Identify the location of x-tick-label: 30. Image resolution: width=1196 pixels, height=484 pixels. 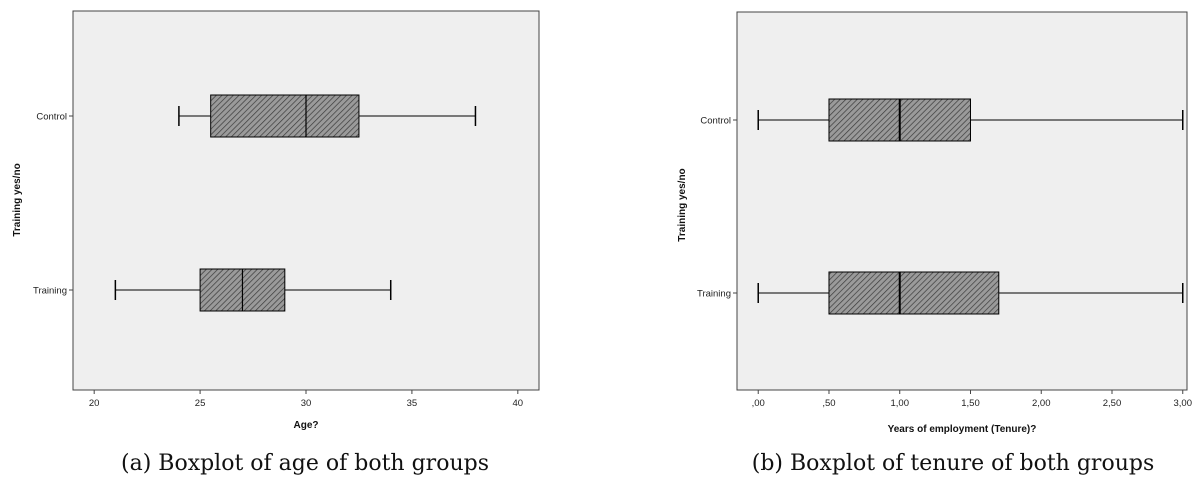
(306, 403).